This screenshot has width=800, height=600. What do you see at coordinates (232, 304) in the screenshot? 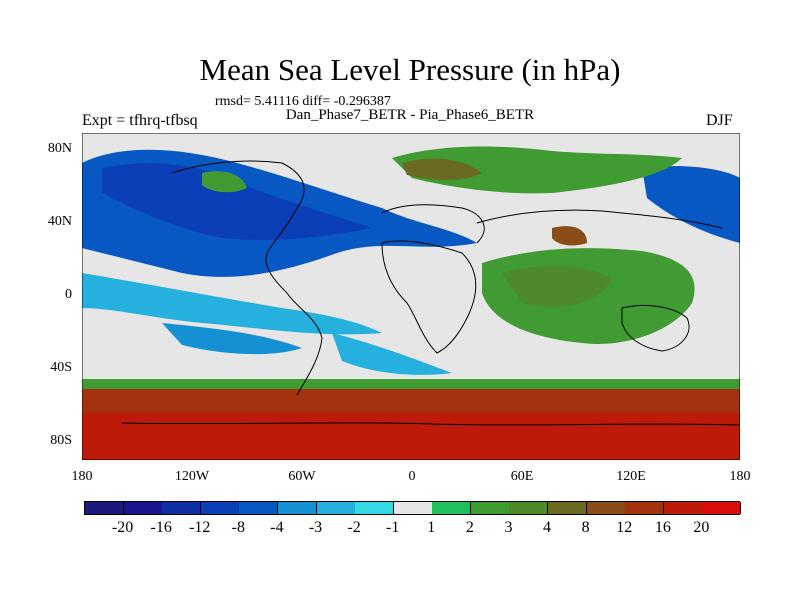
I see `tropical-pacific-negative` at bounding box center [232, 304].